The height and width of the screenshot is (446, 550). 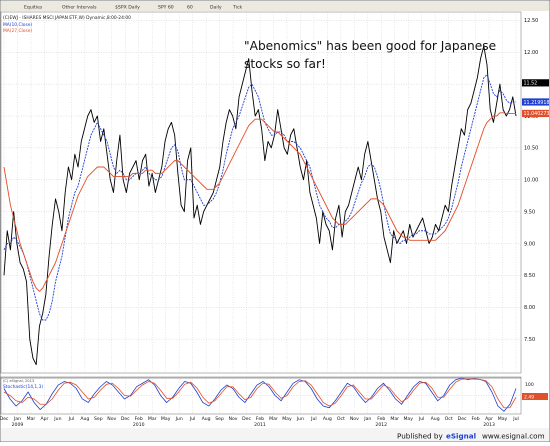 I want to click on stoch-d-line, so click(x=260, y=393).